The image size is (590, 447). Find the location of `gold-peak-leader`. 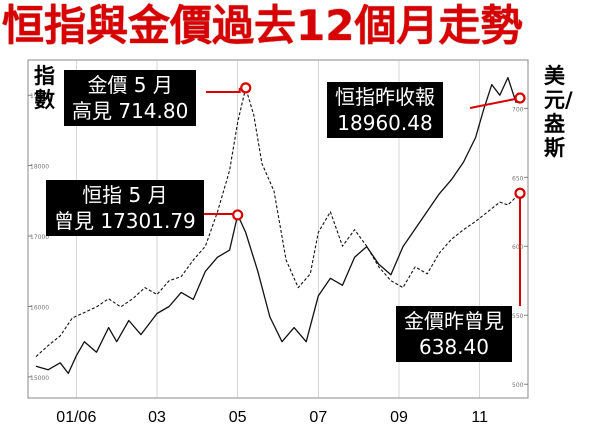

gold-peak-leader is located at coordinates (223, 90).